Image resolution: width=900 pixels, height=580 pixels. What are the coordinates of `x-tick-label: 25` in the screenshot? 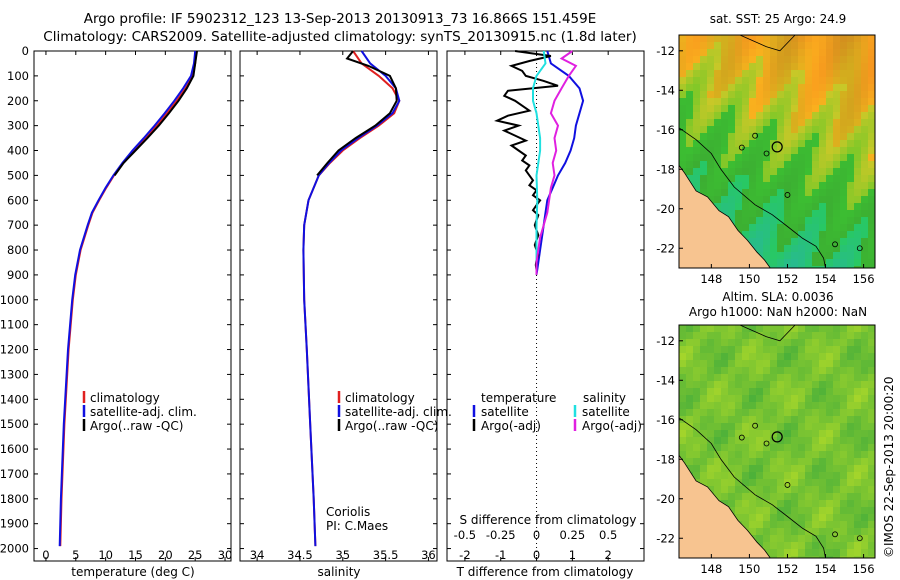 It's located at (195, 555).